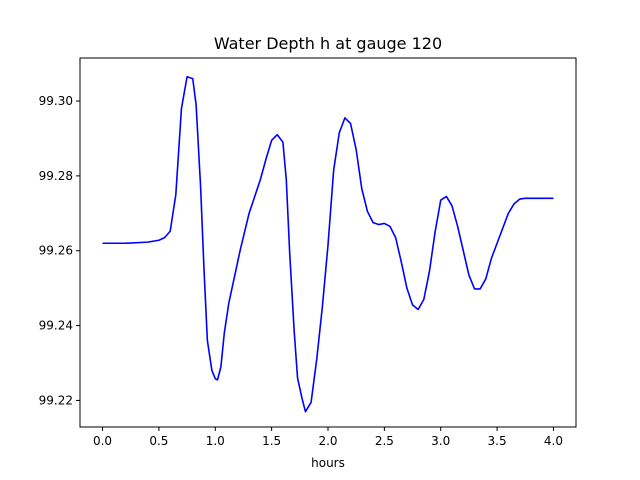 This screenshot has height=480, width=640. What do you see at coordinates (56, 101) in the screenshot?
I see `y-tick-label: 99.30` at bounding box center [56, 101].